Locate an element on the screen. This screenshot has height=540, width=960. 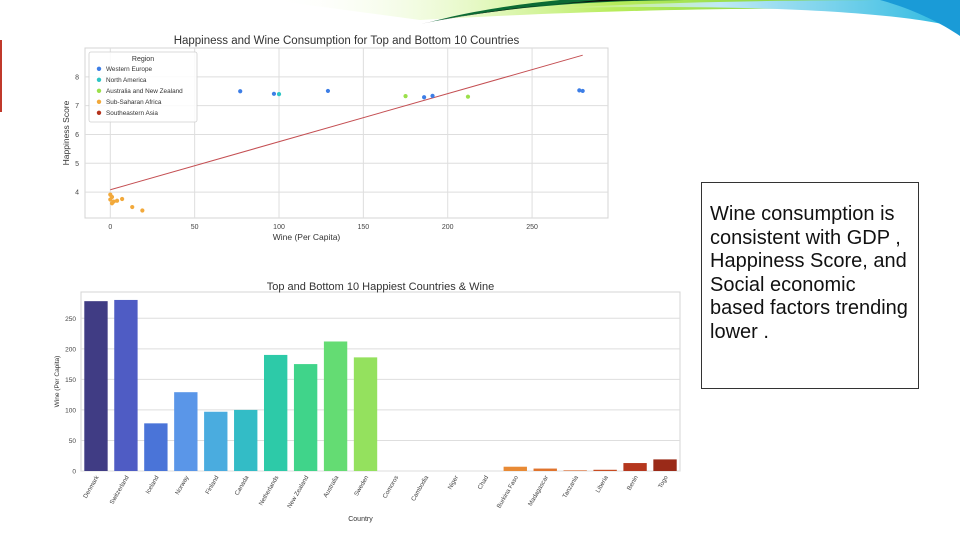
bar-x-tick-label: Benin is located at coordinates (633, 483).